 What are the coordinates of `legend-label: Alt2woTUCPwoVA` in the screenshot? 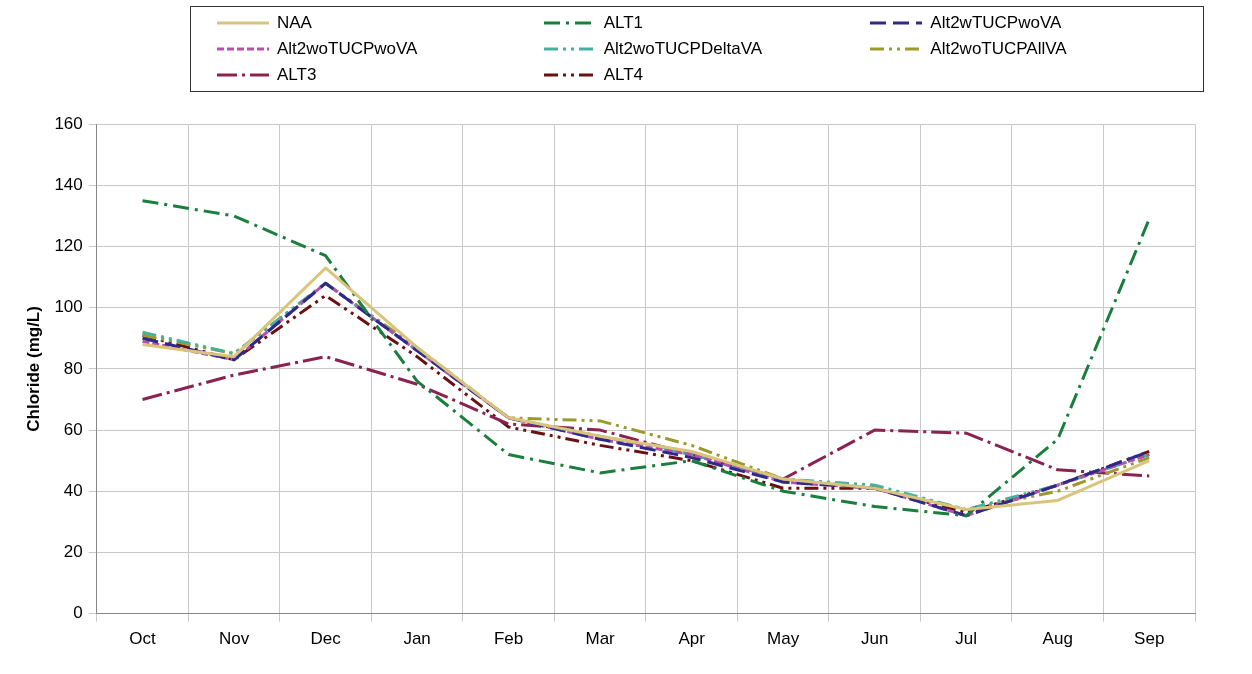 It's located at (347, 49).